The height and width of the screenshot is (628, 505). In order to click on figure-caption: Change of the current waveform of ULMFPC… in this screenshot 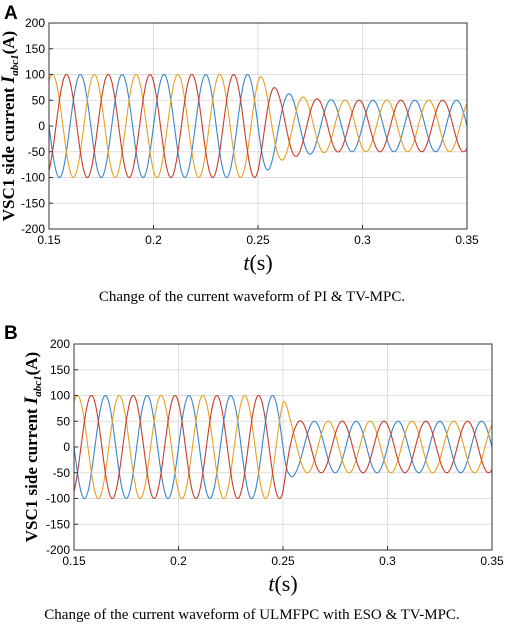, I will do `click(251, 615)`.